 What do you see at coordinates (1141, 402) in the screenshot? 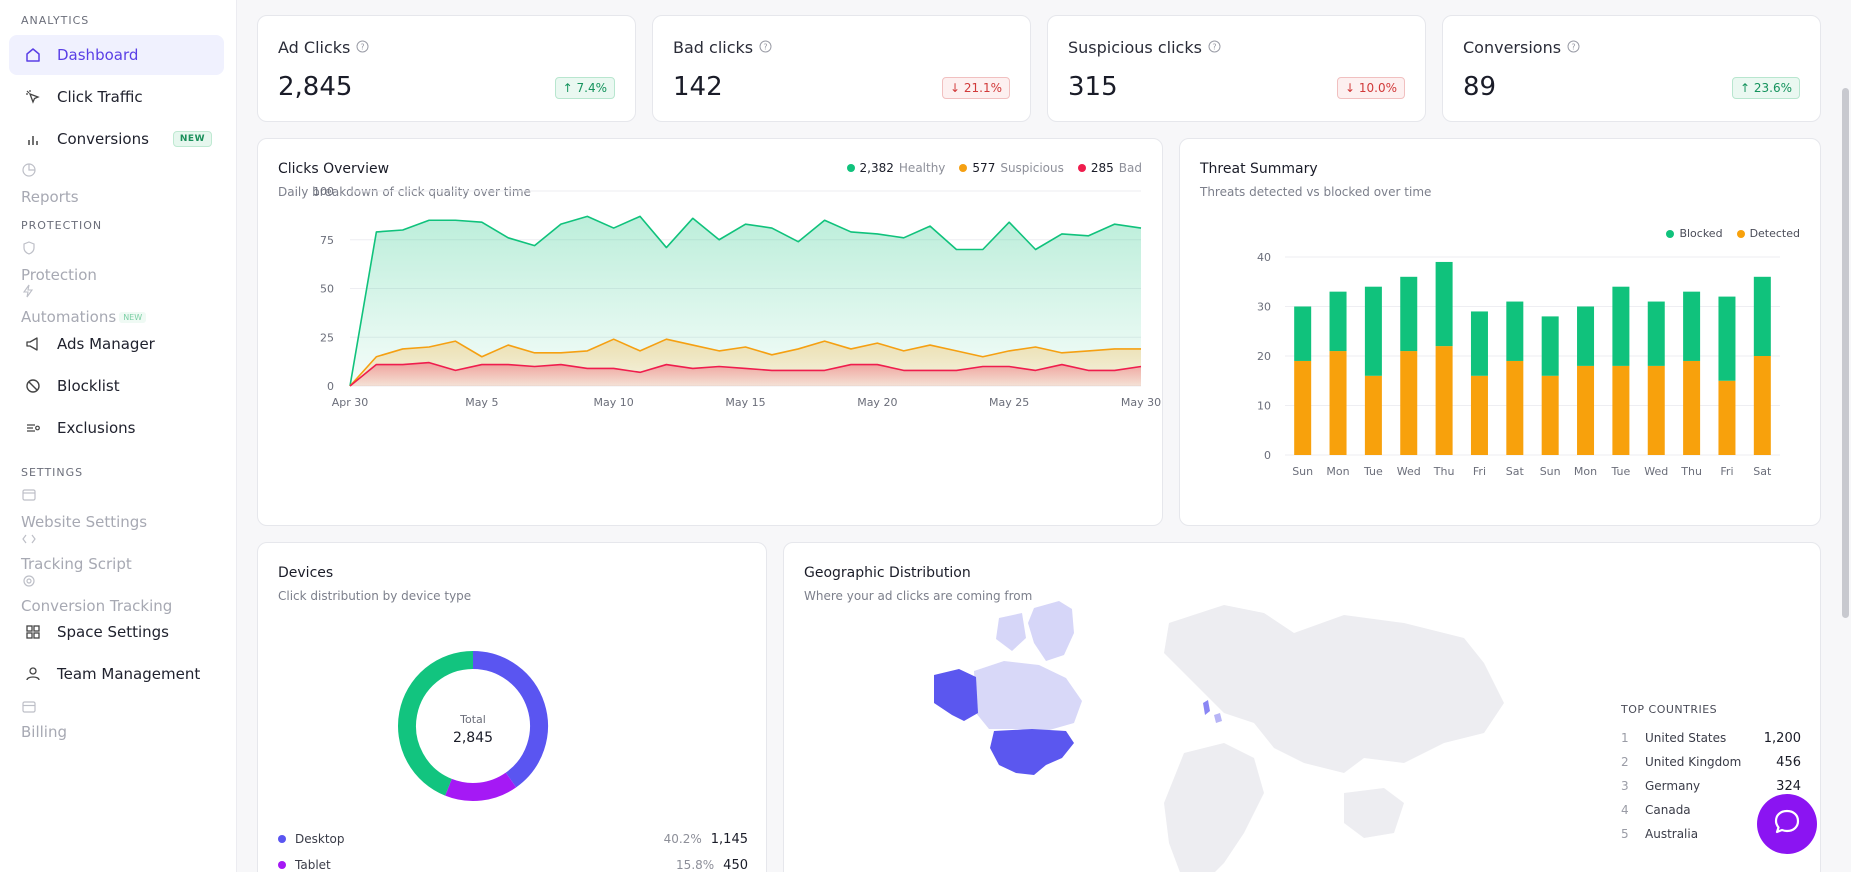
I see `x-tick-label: May 30` at bounding box center [1141, 402].